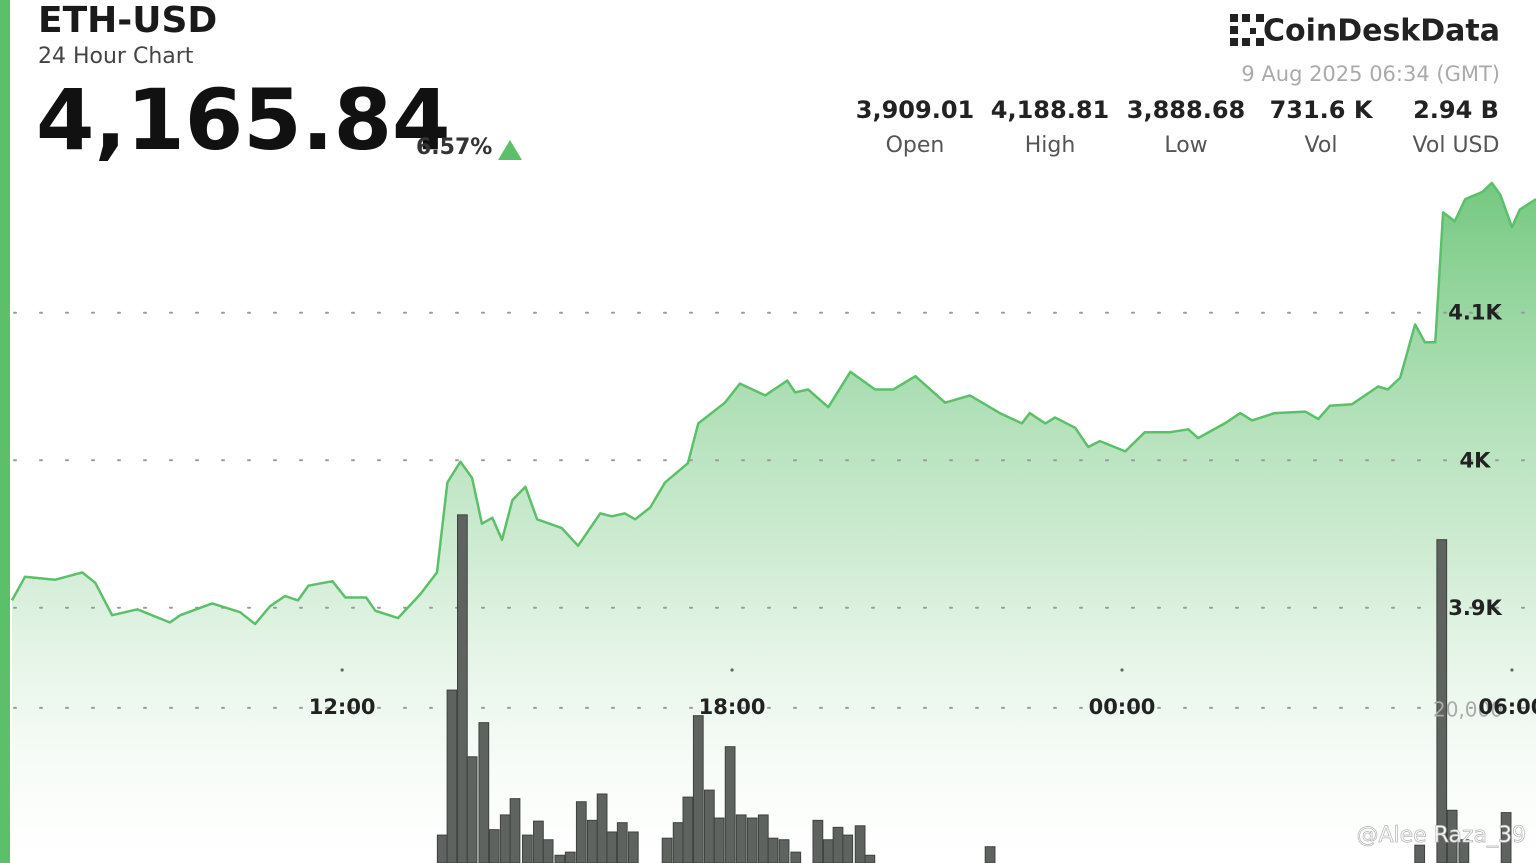 Image resolution: width=1536 pixels, height=863 pixels. I want to click on change: 6.57%, so click(454, 147).